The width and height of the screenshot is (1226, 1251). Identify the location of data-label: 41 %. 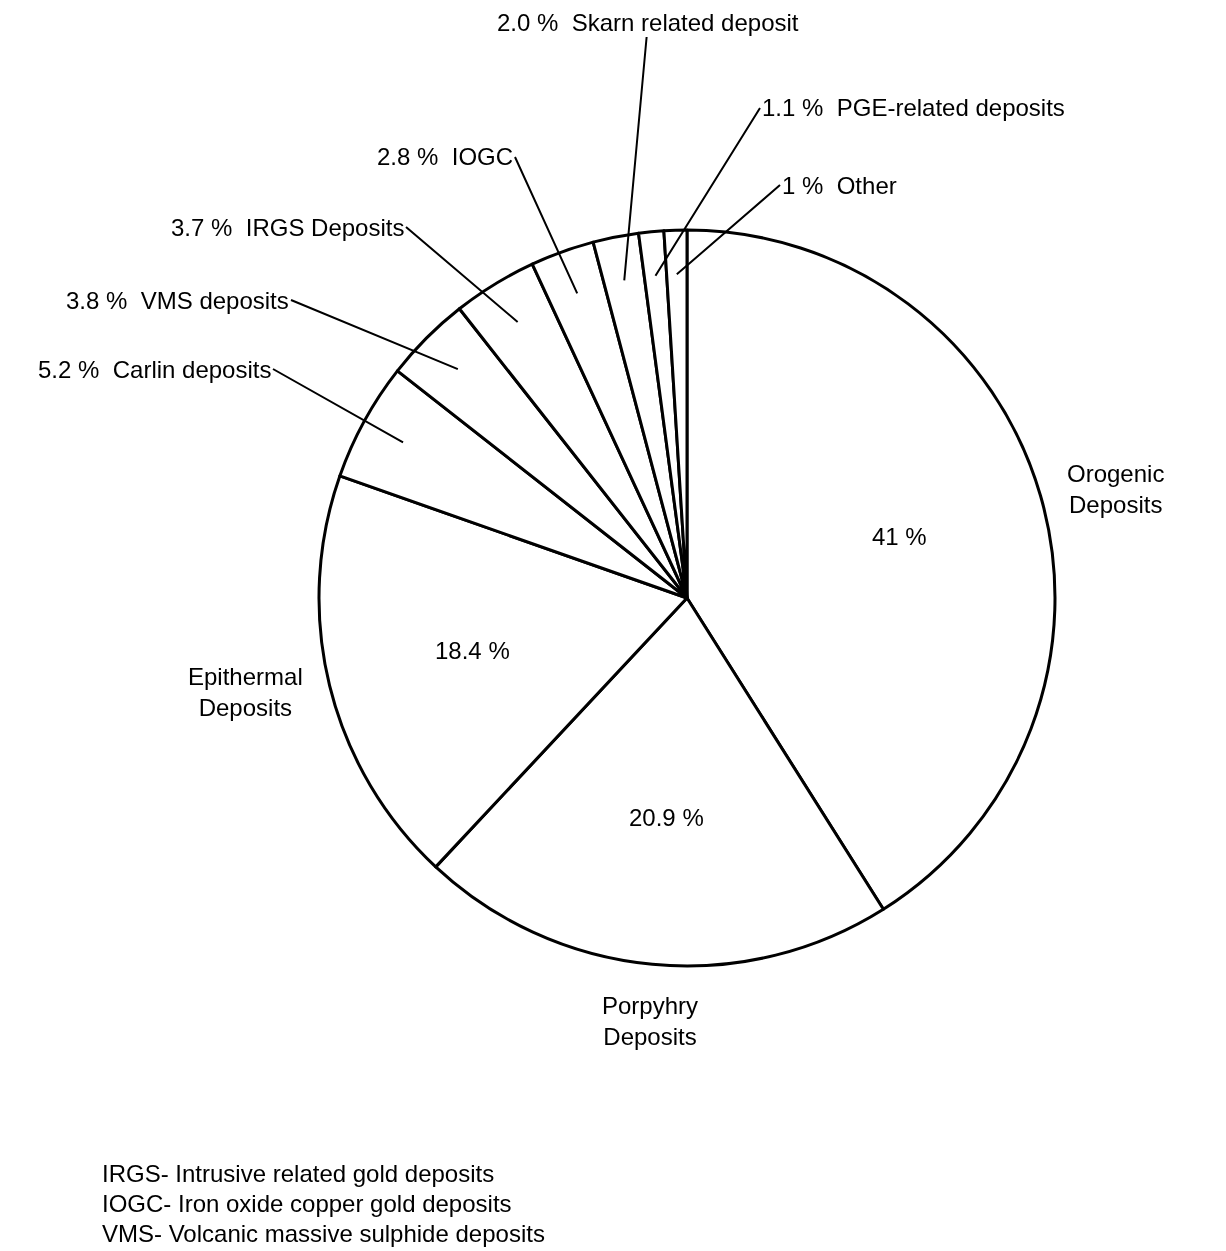
(899, 536).